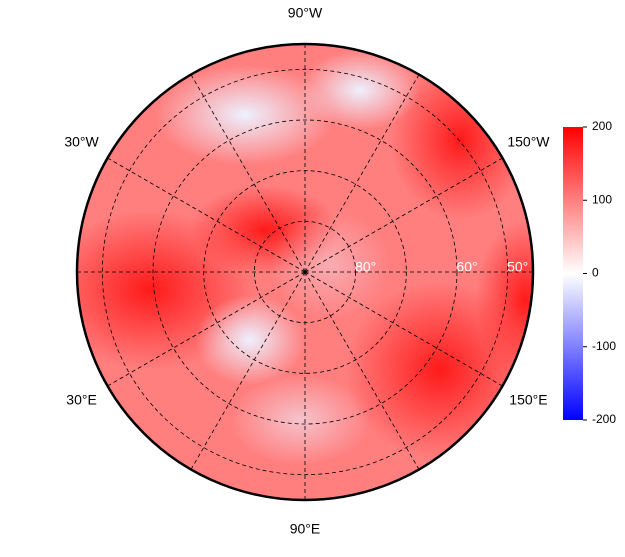  What do you see at coordinates (466, 267) in the screenshot?
I see `latitude-label: 60°` at bounding box center [466, 267].